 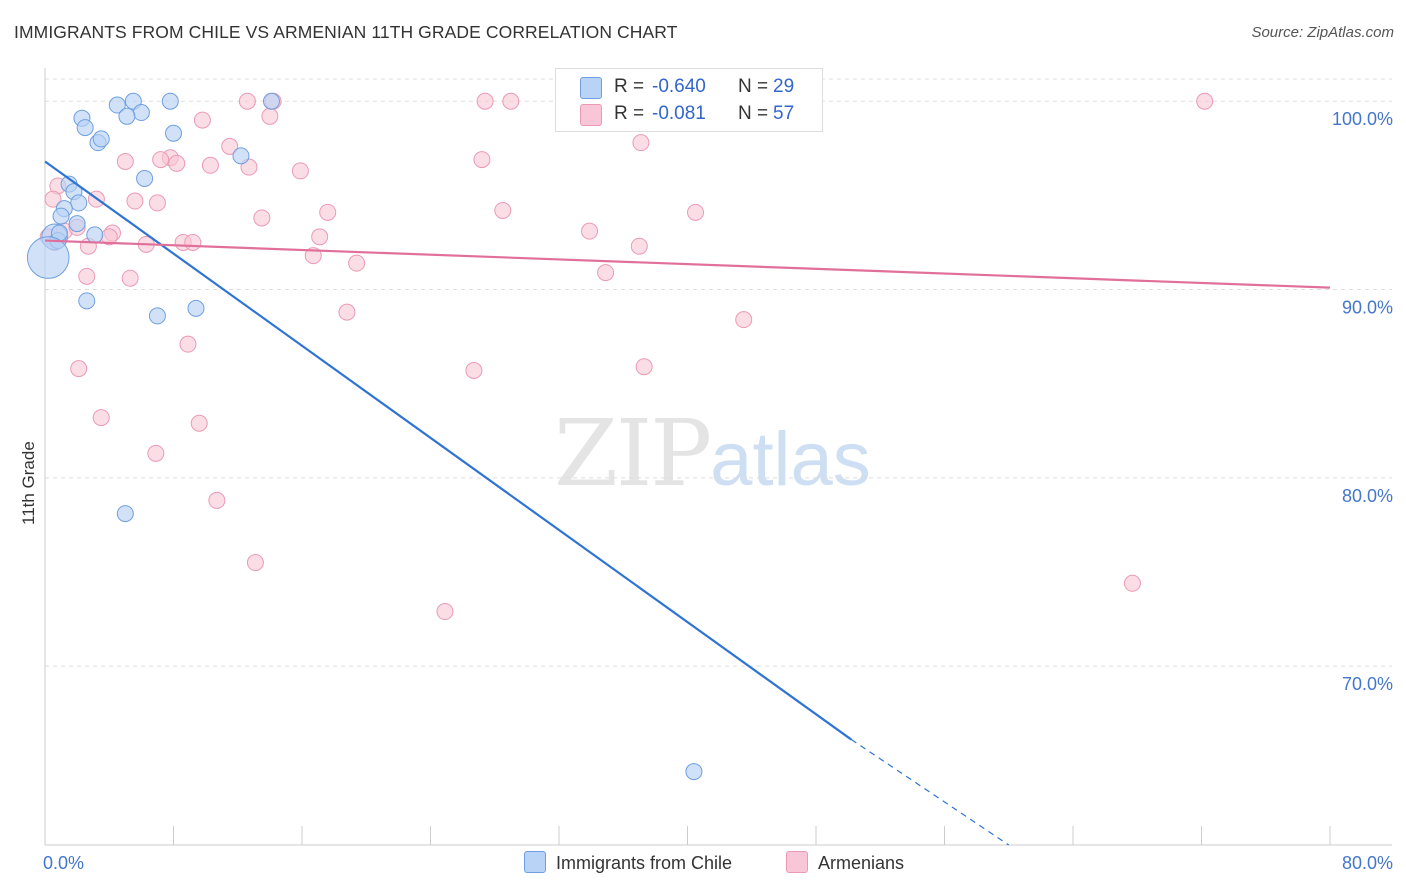 What do you see at coordinates (1367, 308) in the screenshot?
I see `y-tick-label: 90.0%` at bounding box center [1367, 308].